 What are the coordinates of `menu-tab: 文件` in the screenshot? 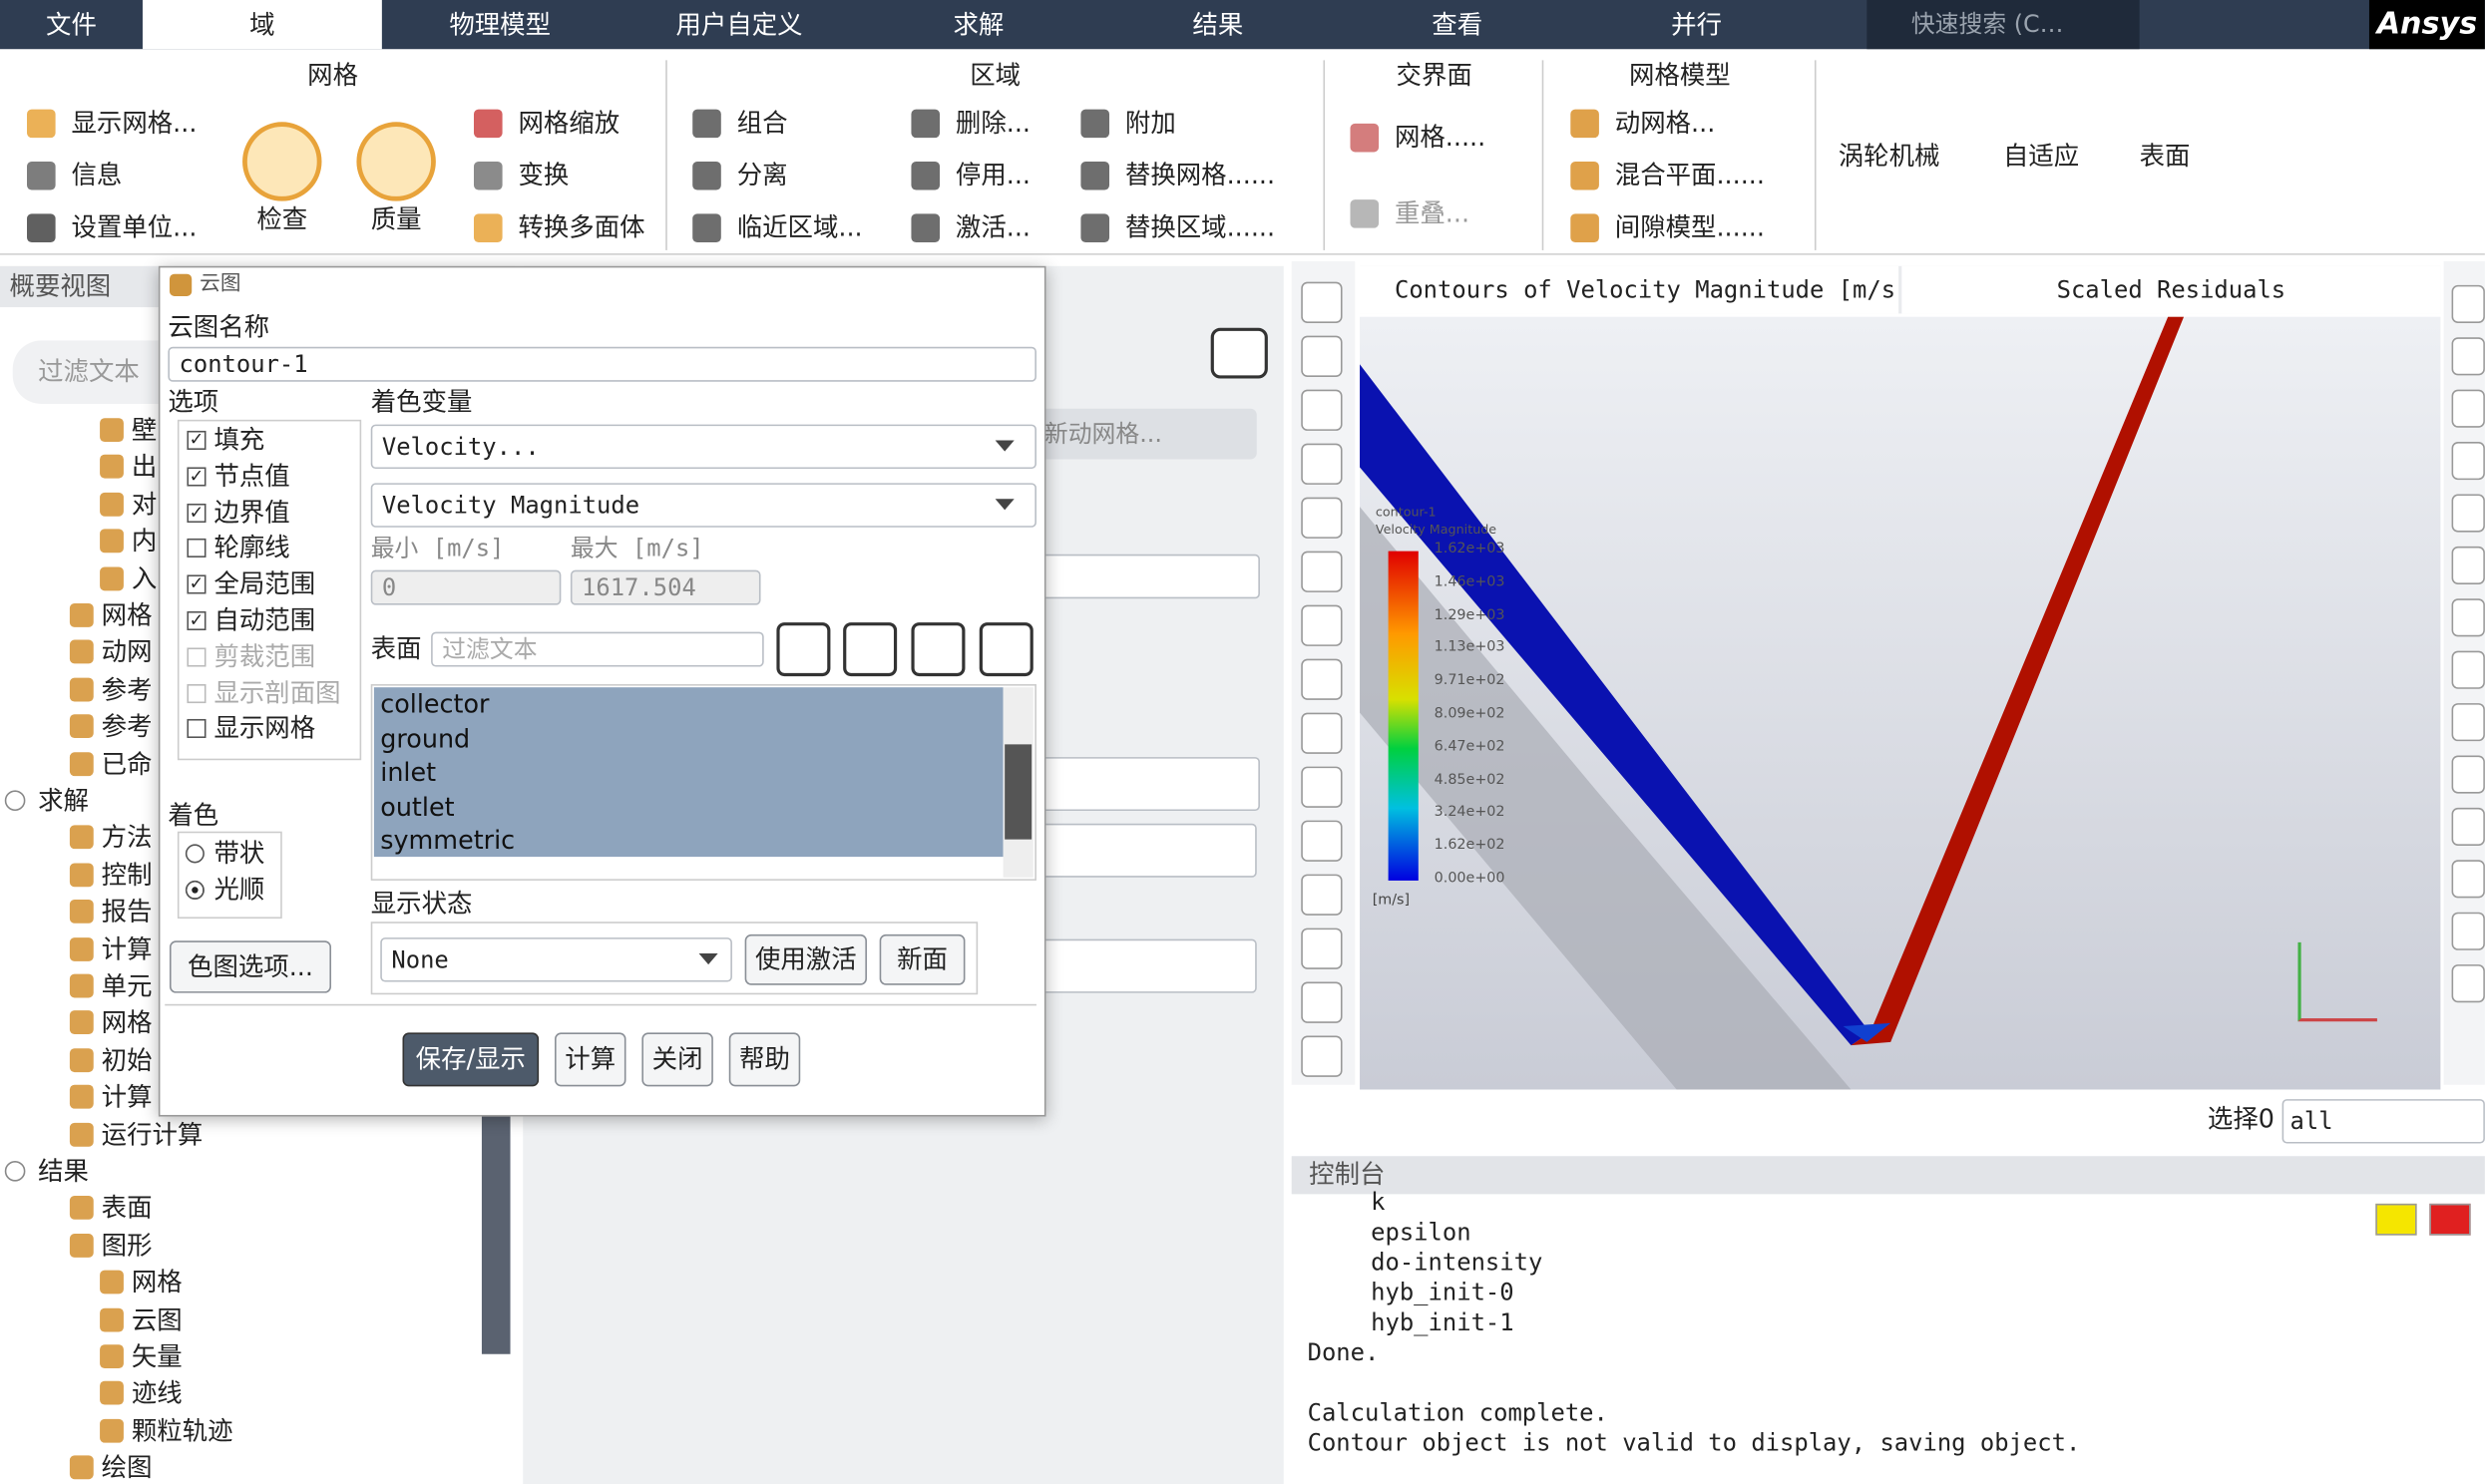 It's located at (72, 24).